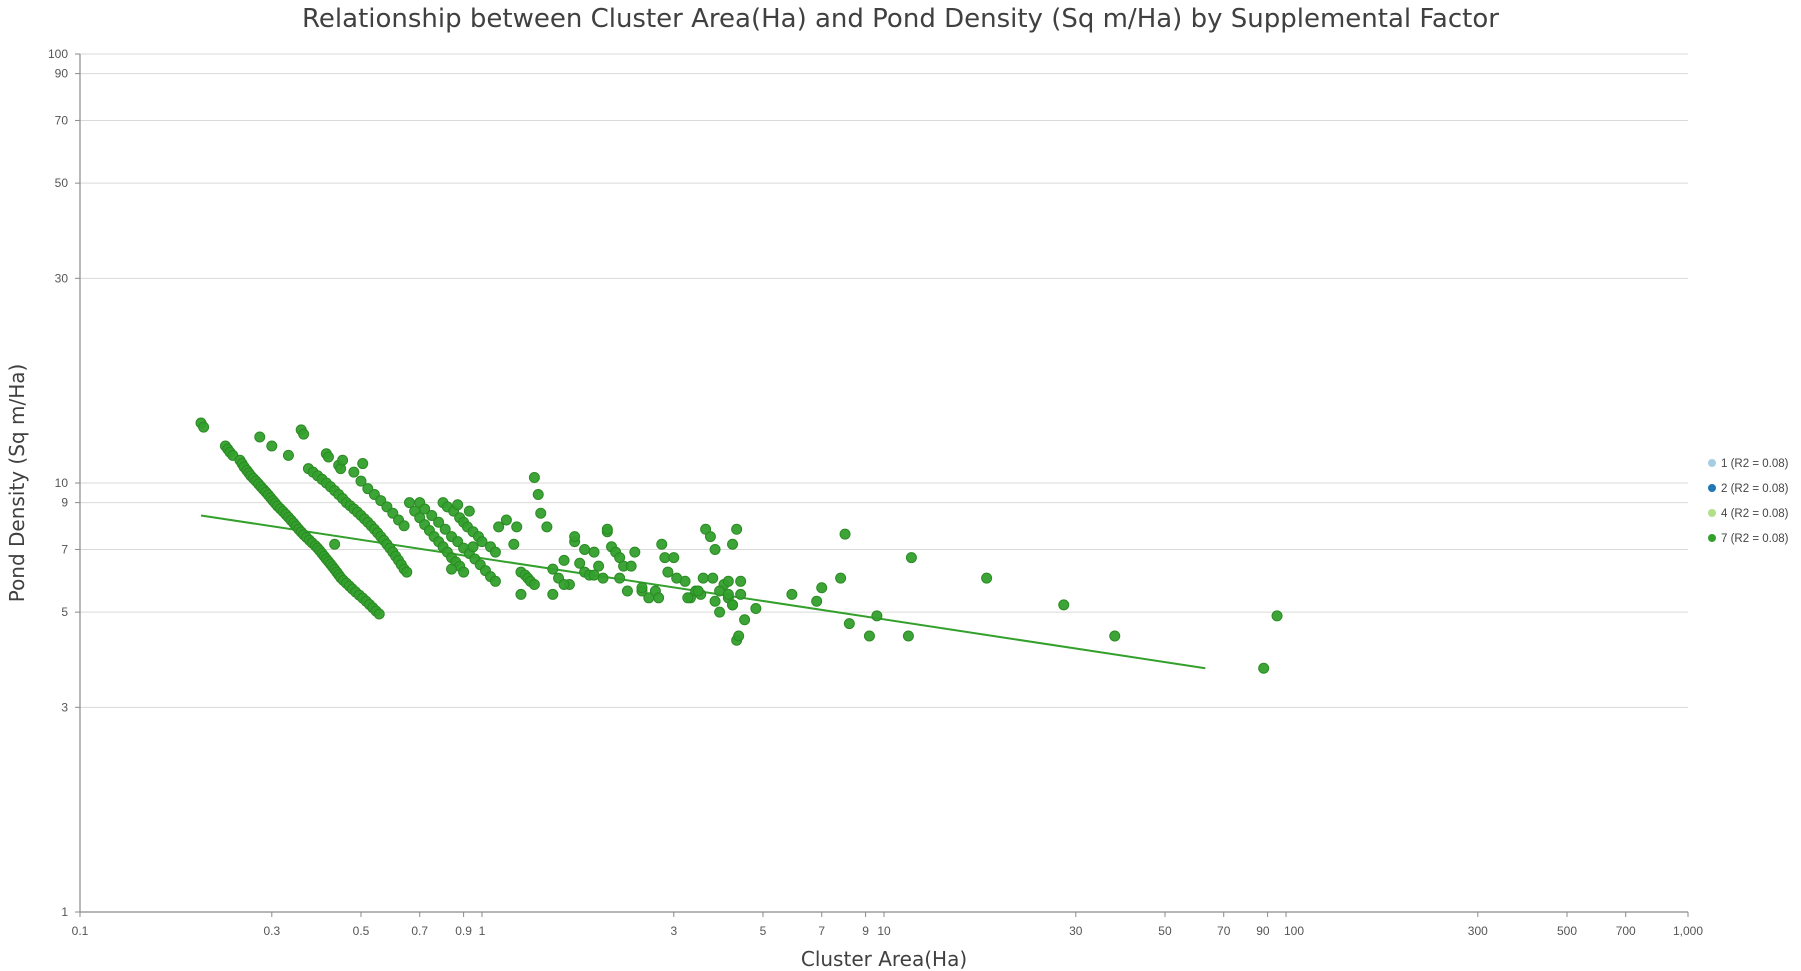  Describe the element at coordinates (821, 931) in the screenshot. I see `x-tick-label: 7` at that location.